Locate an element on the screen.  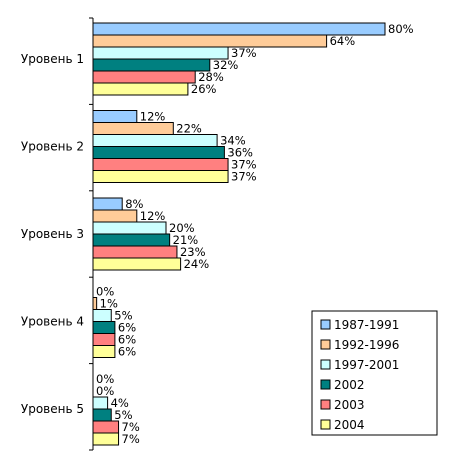
data-label: 22% is located at coordinates (189, 129).